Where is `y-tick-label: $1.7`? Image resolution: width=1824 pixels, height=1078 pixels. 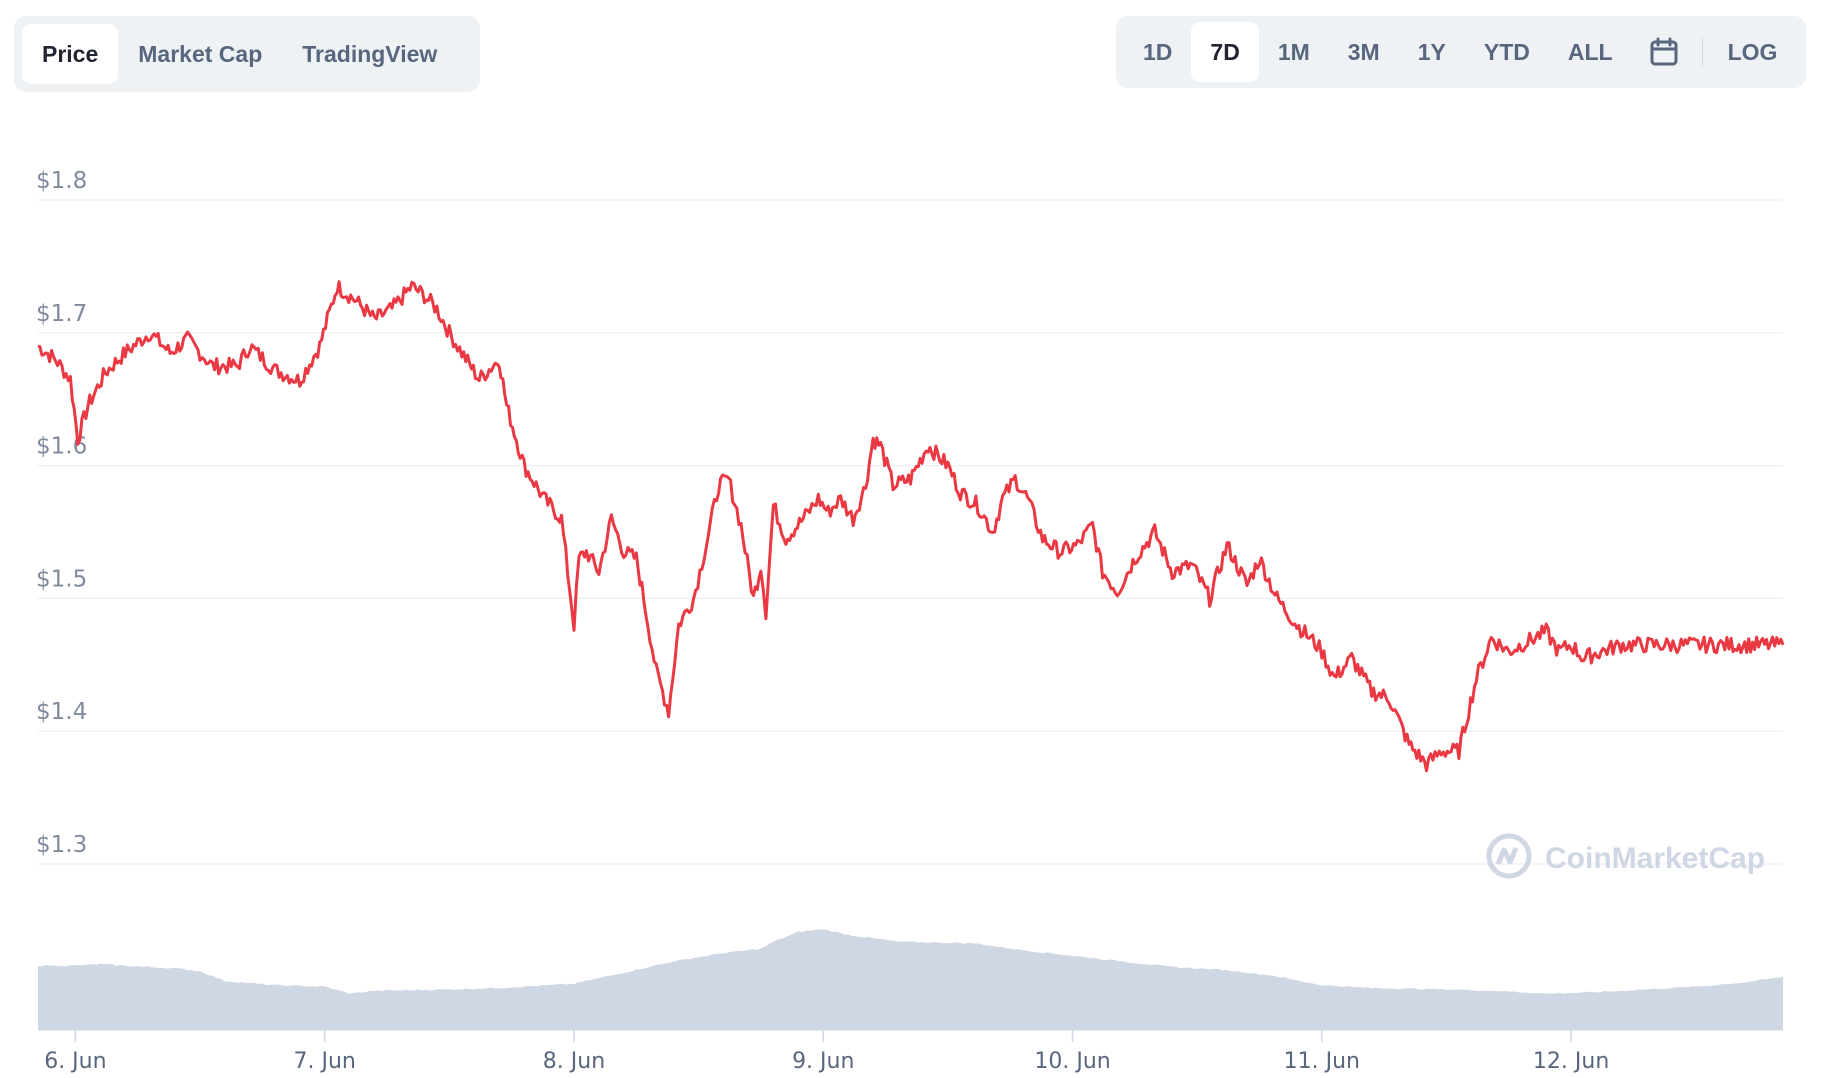
y-tick-label: $1.7 is located at coordinates (61, 314).